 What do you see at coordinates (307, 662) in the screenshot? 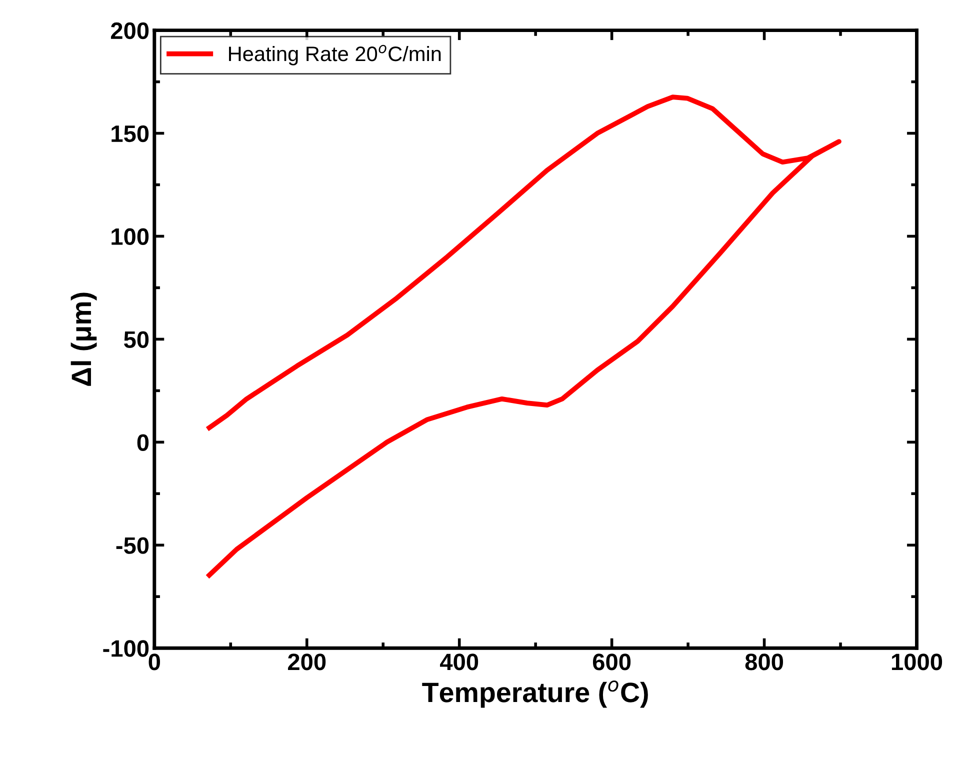
I see `x-tick-label: 200` at bounding box center [307, 662].